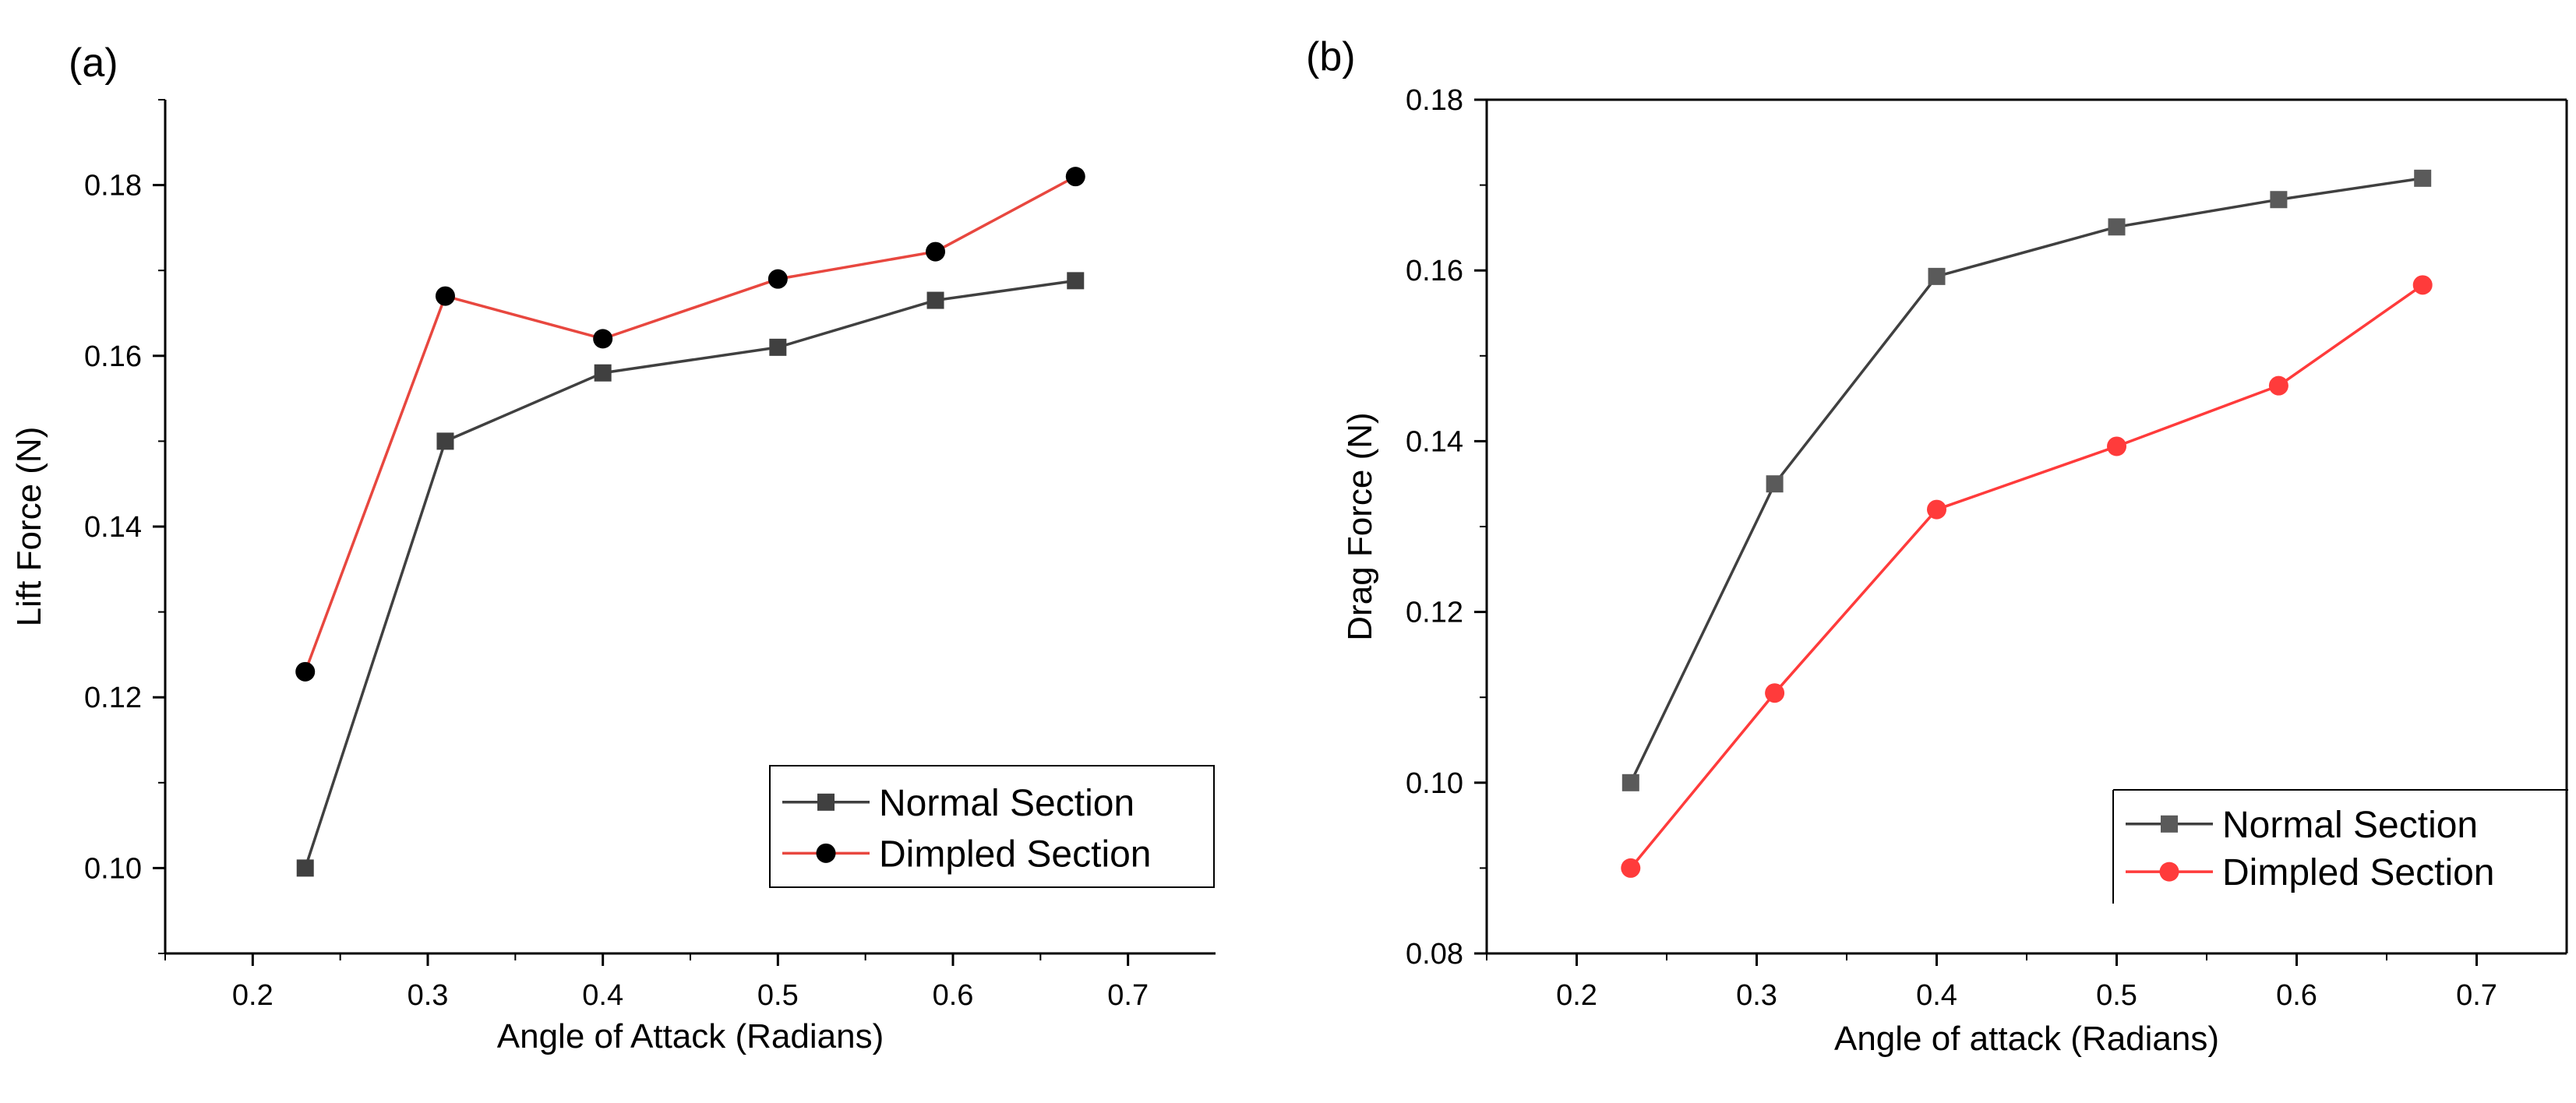  I want to click on x-axis-title: Angle of attack (Radians), so click(2026, 1039).